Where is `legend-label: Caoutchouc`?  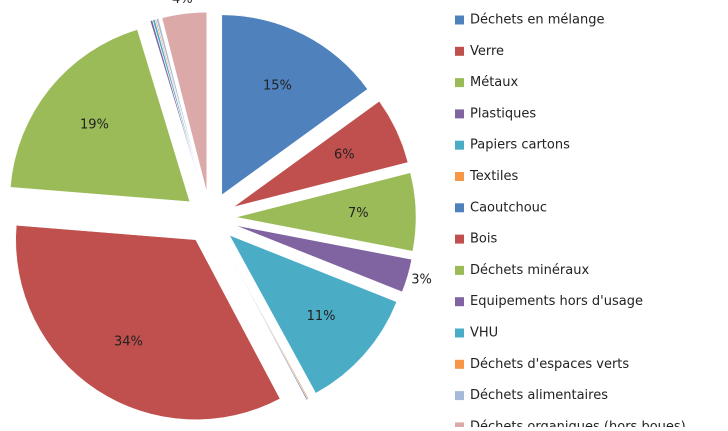 legend-label: Caoutchouc is located at coordinates (508, 207).